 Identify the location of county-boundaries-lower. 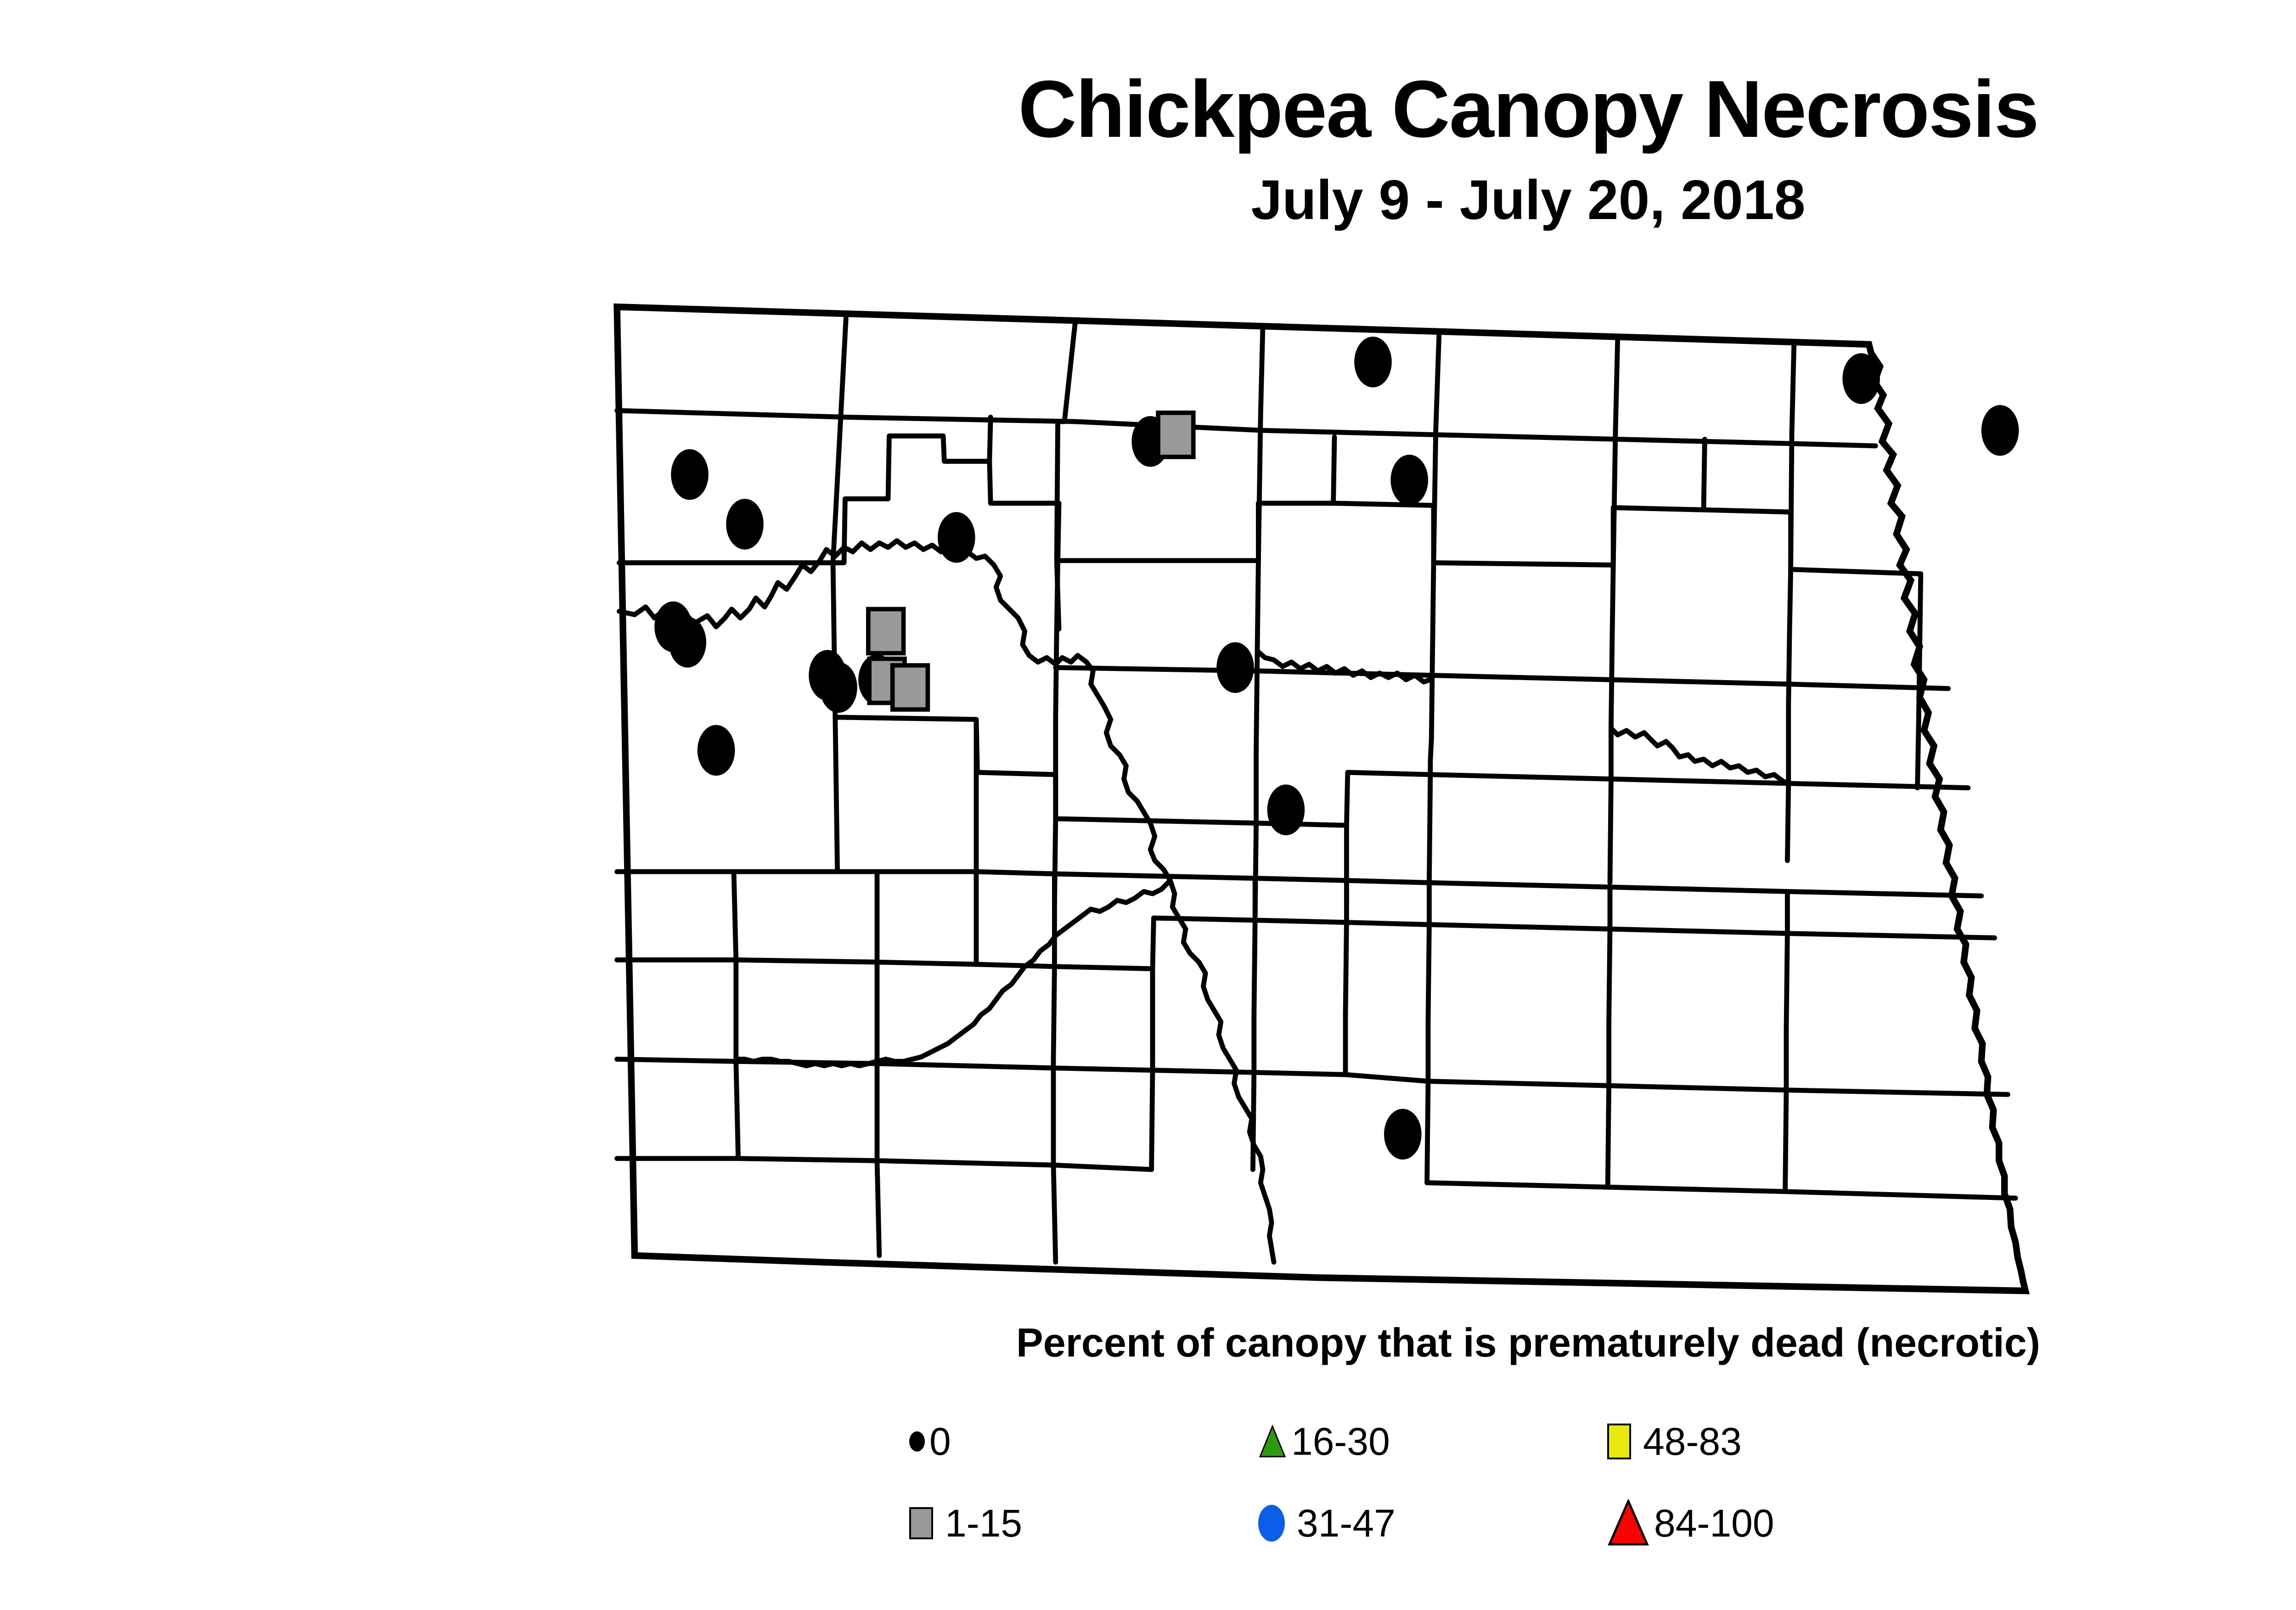
(1305, 965).